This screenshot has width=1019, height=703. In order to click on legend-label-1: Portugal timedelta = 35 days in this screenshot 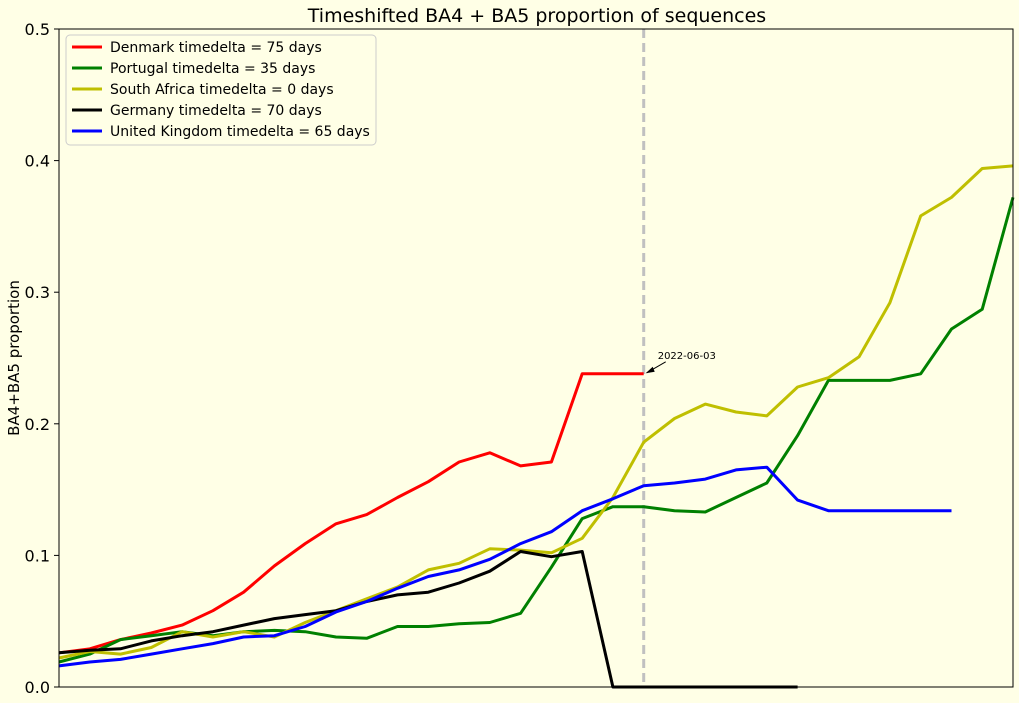, I will do `click(212, 69)`.